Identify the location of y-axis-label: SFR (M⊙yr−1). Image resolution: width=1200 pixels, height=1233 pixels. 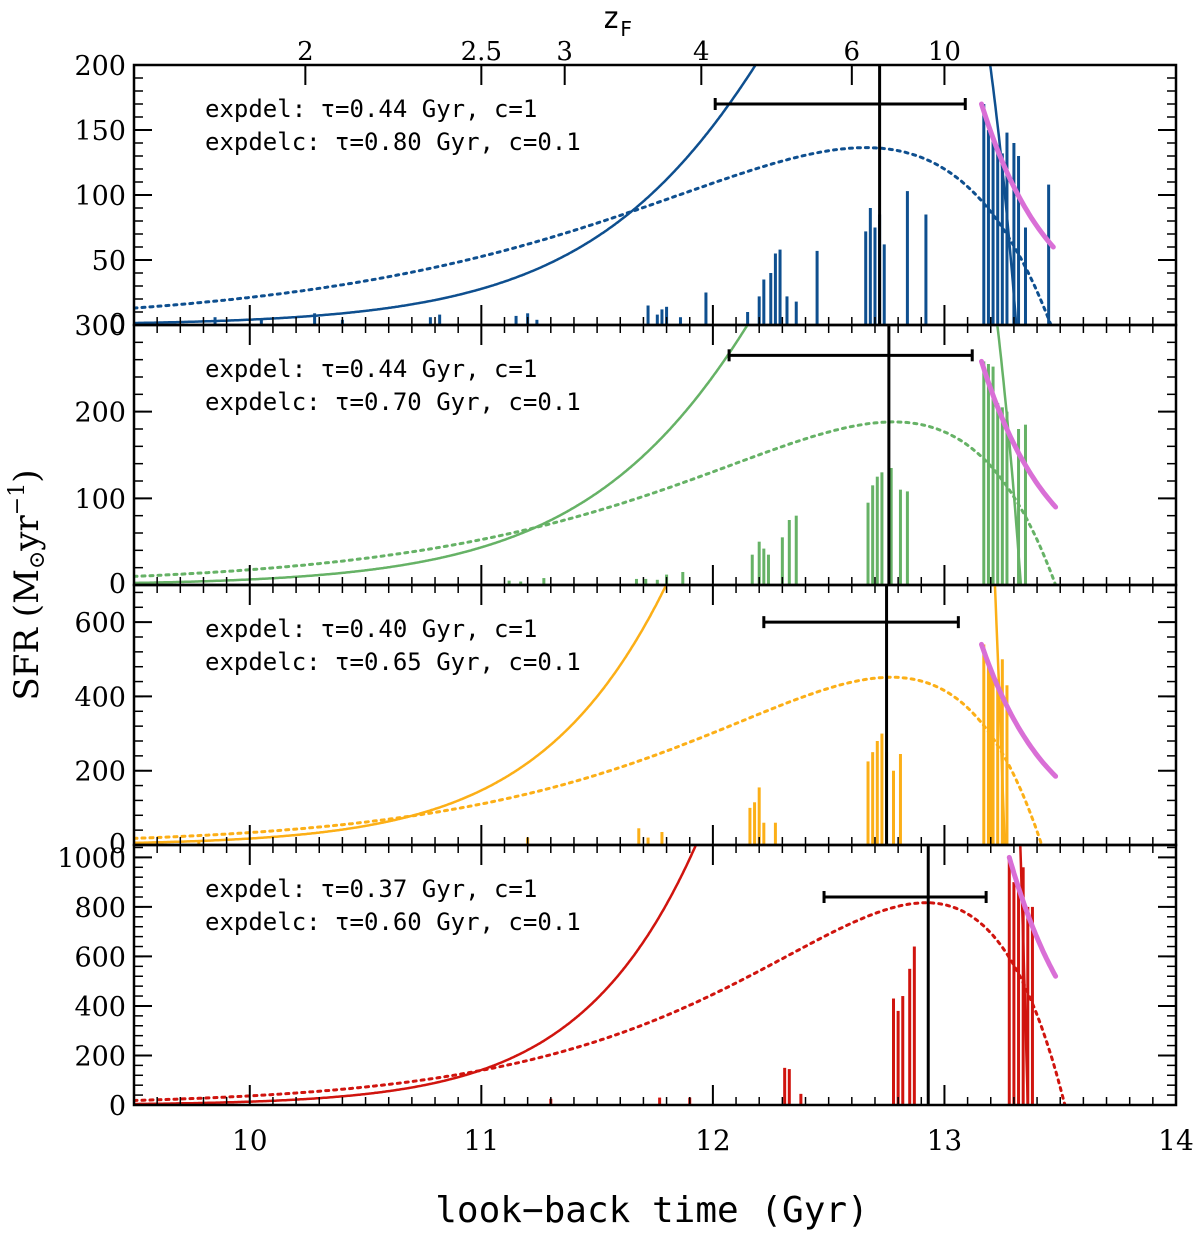
(27, 585).